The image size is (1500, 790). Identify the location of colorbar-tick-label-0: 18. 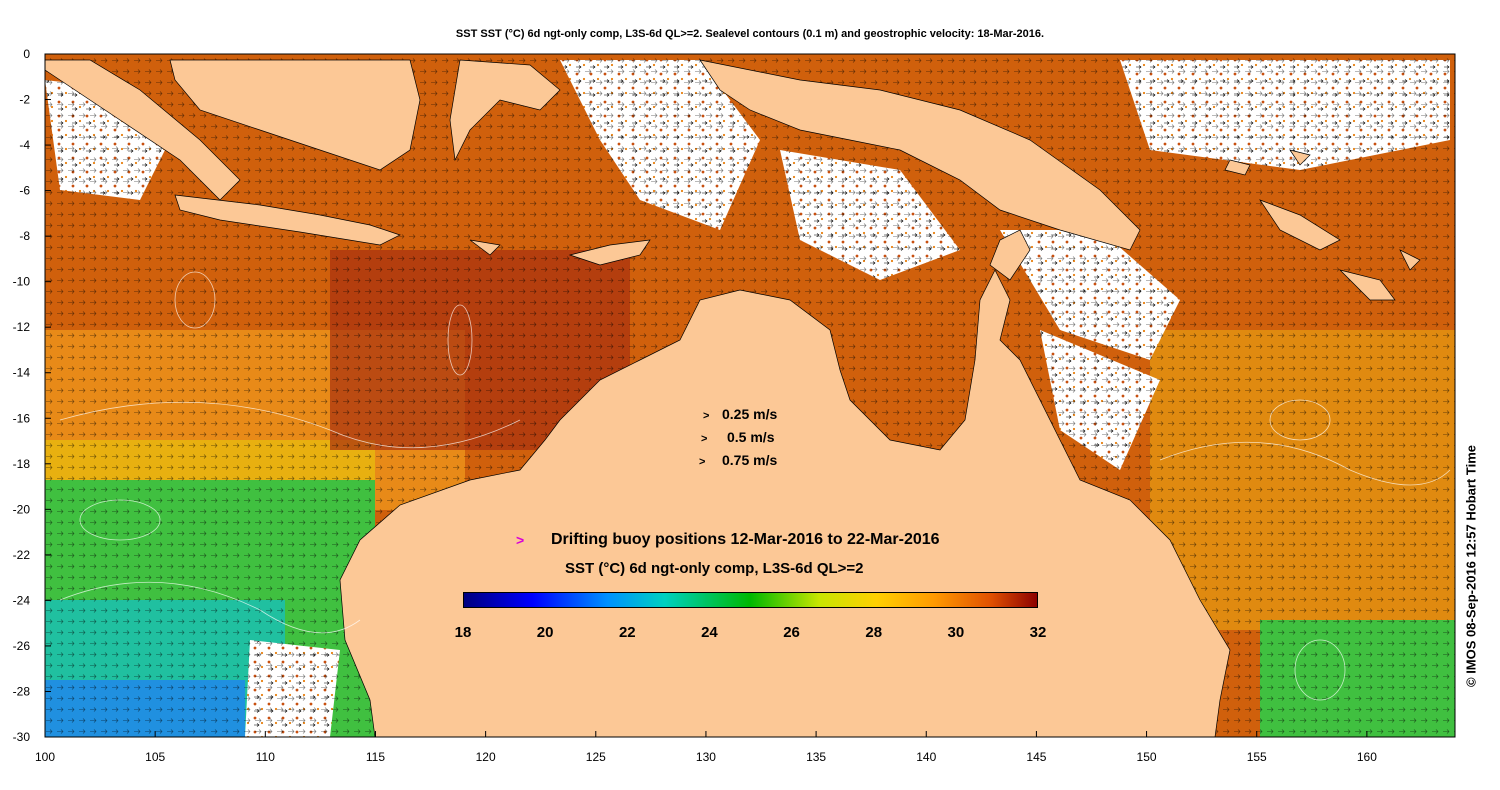
(463, 632).